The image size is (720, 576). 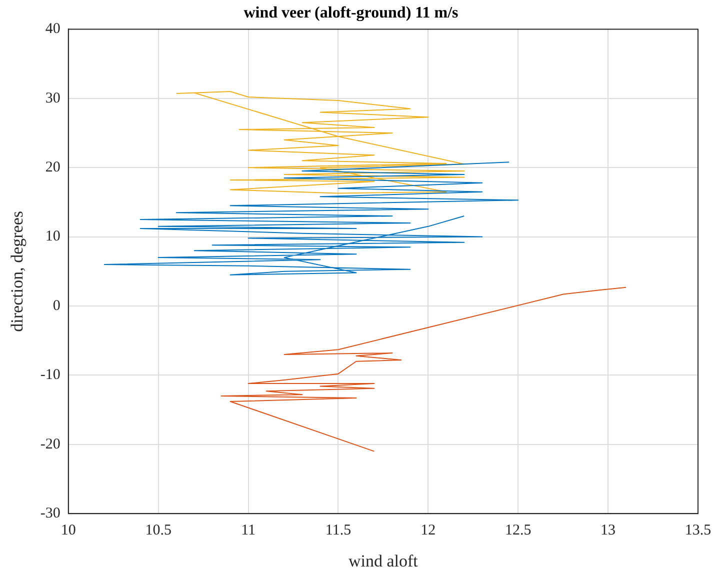 What do you see at coordinates (52, 29) in the screenshot?
I see `y-tick-label: 40` at bounding box center [52, 29].